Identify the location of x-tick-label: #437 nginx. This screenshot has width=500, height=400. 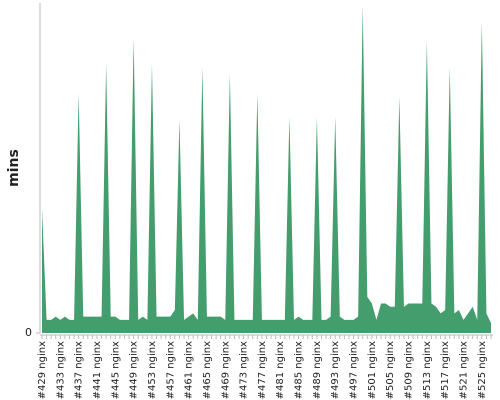
(79, 370).